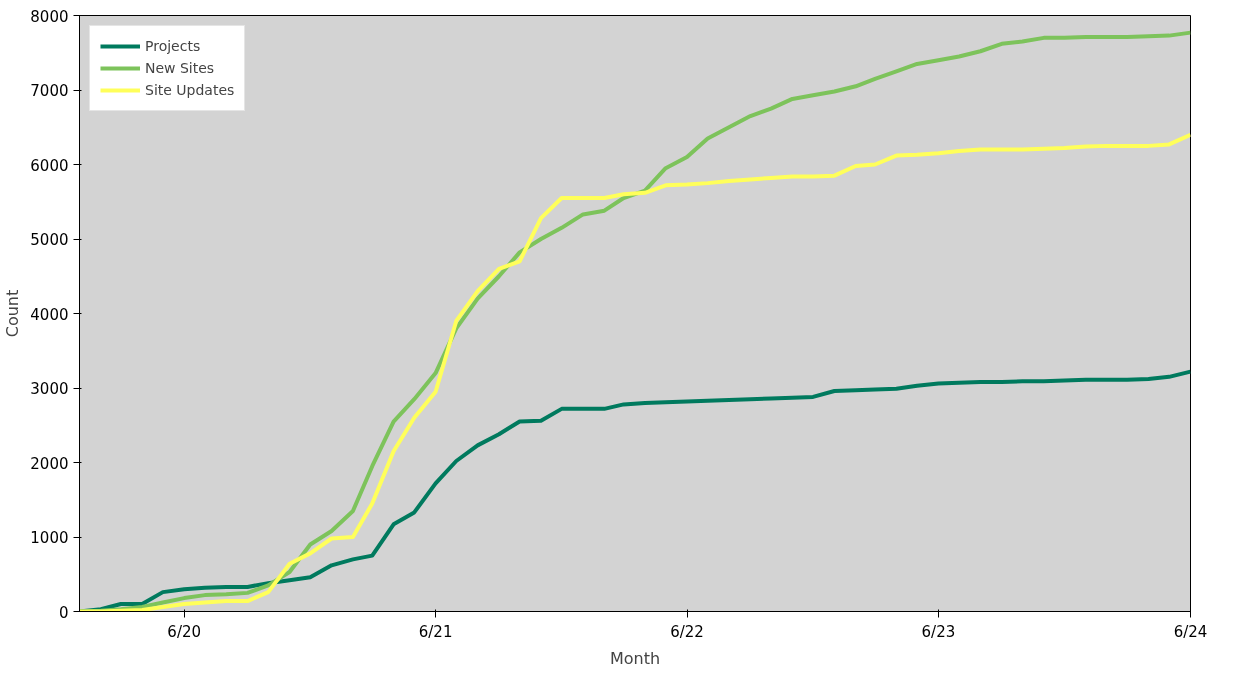 The width and height of the screenshot is (1237, 677). What do you see at coordinates (1190, 631) in the screenshot?
I see `x-tick-label: 6/24` at bounding box center [1190, 631].